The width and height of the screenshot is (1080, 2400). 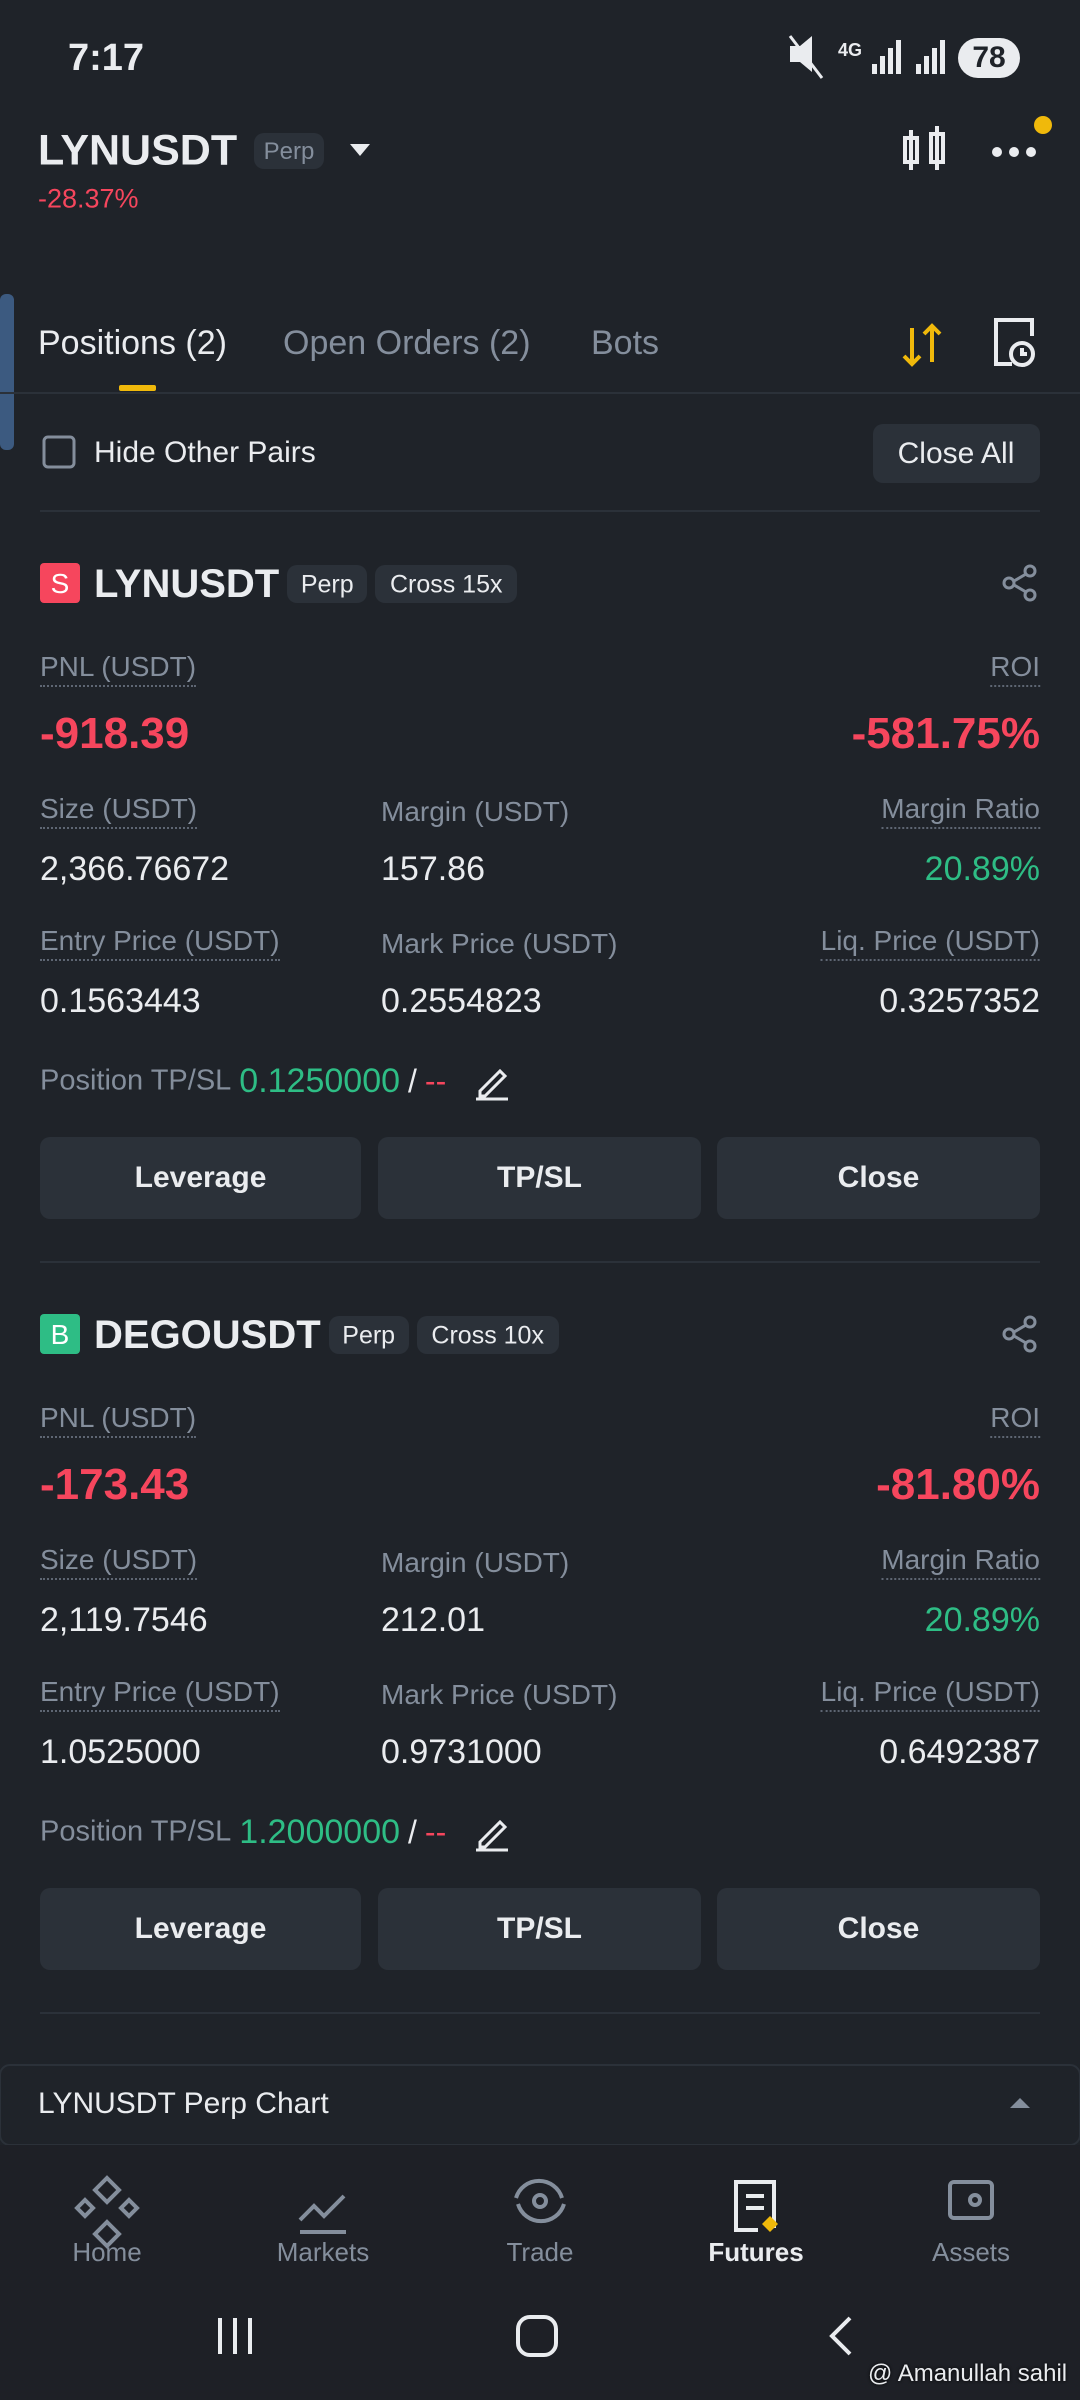 What do you see at coordinates (968, 2373) in the screenshot?
I see `watermark: @ Amanullah sahil` at bounding box center [968, 2373].